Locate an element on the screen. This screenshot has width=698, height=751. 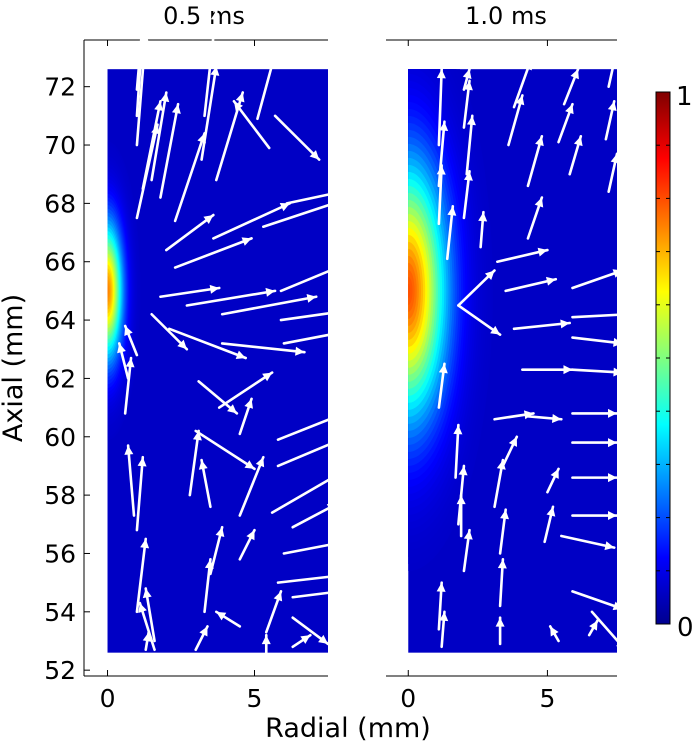
panel-title: 0.5 ms is located at coordinates (204, 16).